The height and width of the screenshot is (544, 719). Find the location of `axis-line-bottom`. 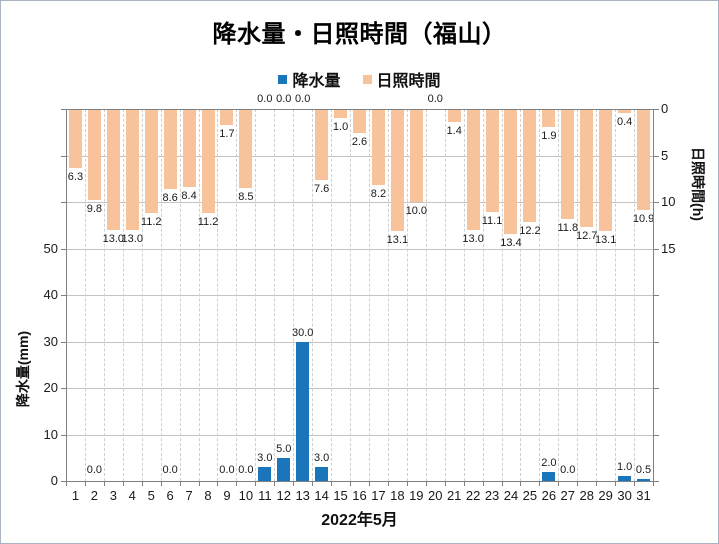

axis-line-bottom is located at coordinates (359, 481).